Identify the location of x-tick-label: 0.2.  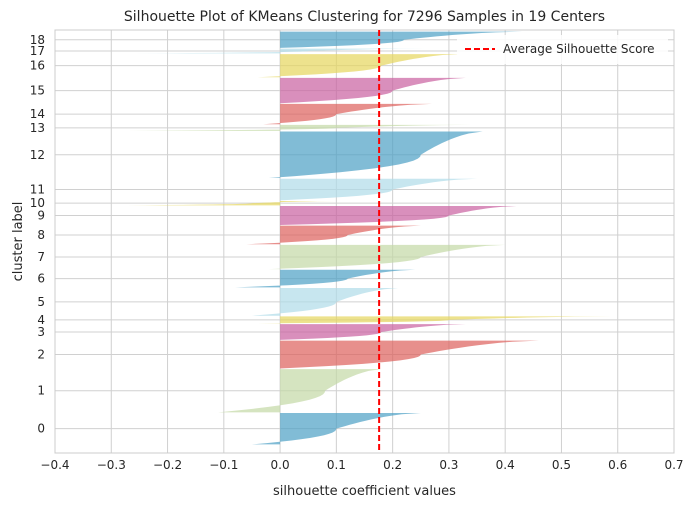
(392, 465).